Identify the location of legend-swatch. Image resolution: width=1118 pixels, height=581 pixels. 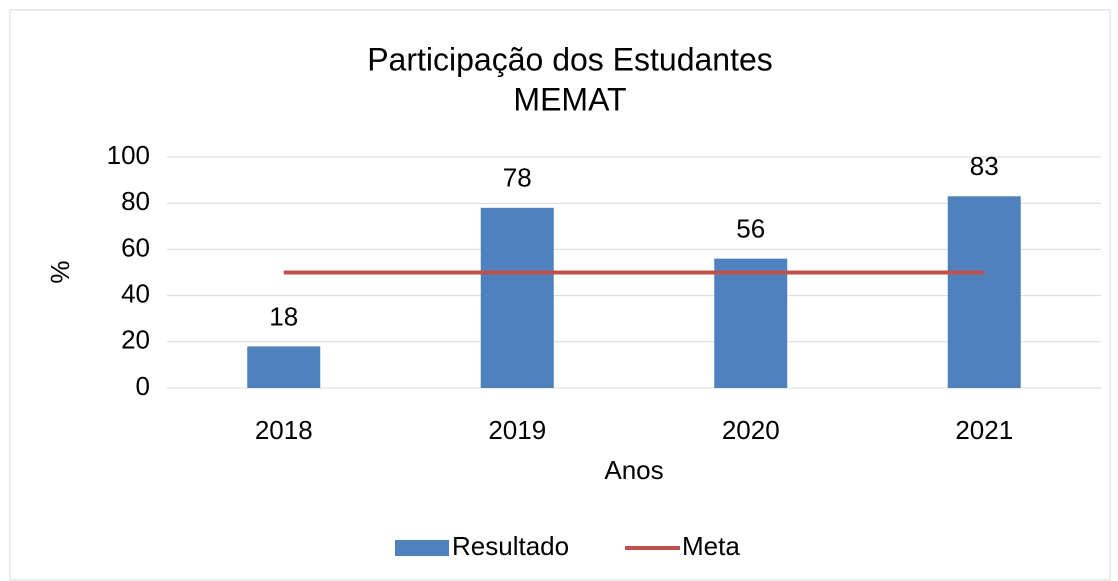
(422, 548).